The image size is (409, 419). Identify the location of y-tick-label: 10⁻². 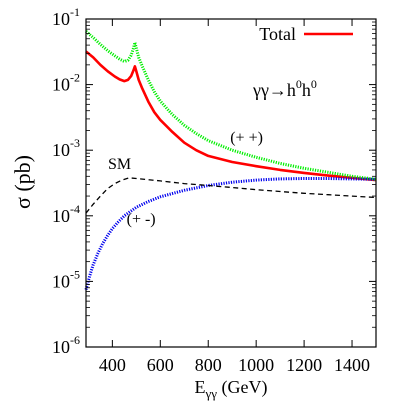
(66, 83).